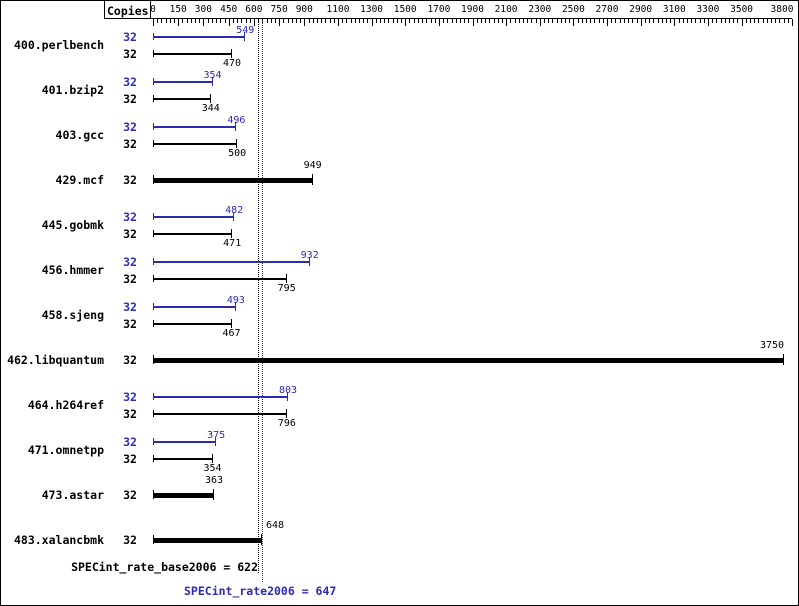 This screenshot has width=799, height=606. What do you see at coordinates (65, 405) in the screenshot?
I see `benchmark-label: 464.h264ref` at bounding box center [65, 405].